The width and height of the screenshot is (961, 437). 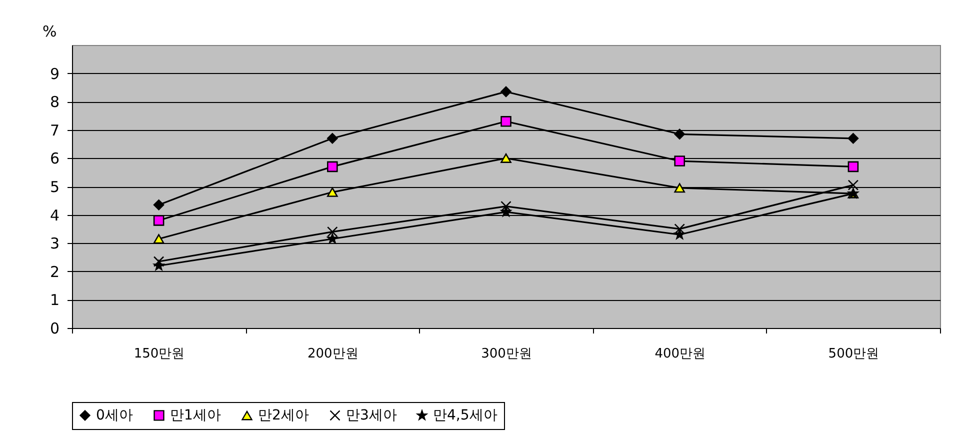 What do you see at coordinates (332, 354) in the screenshot?
I see `x-tick-label: 200만원` at bounding box center [332, 354].